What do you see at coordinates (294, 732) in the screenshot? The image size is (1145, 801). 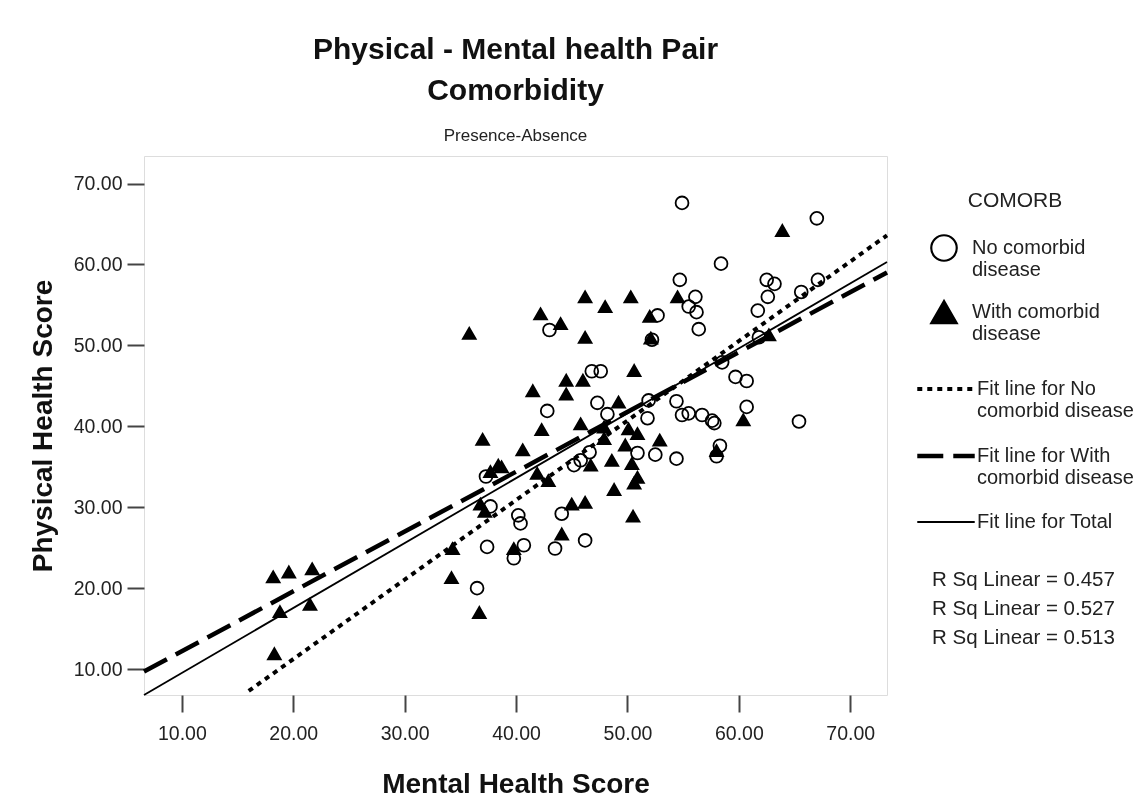 I see `x-tick-label: 20.00` at bounding box center [294, 732].